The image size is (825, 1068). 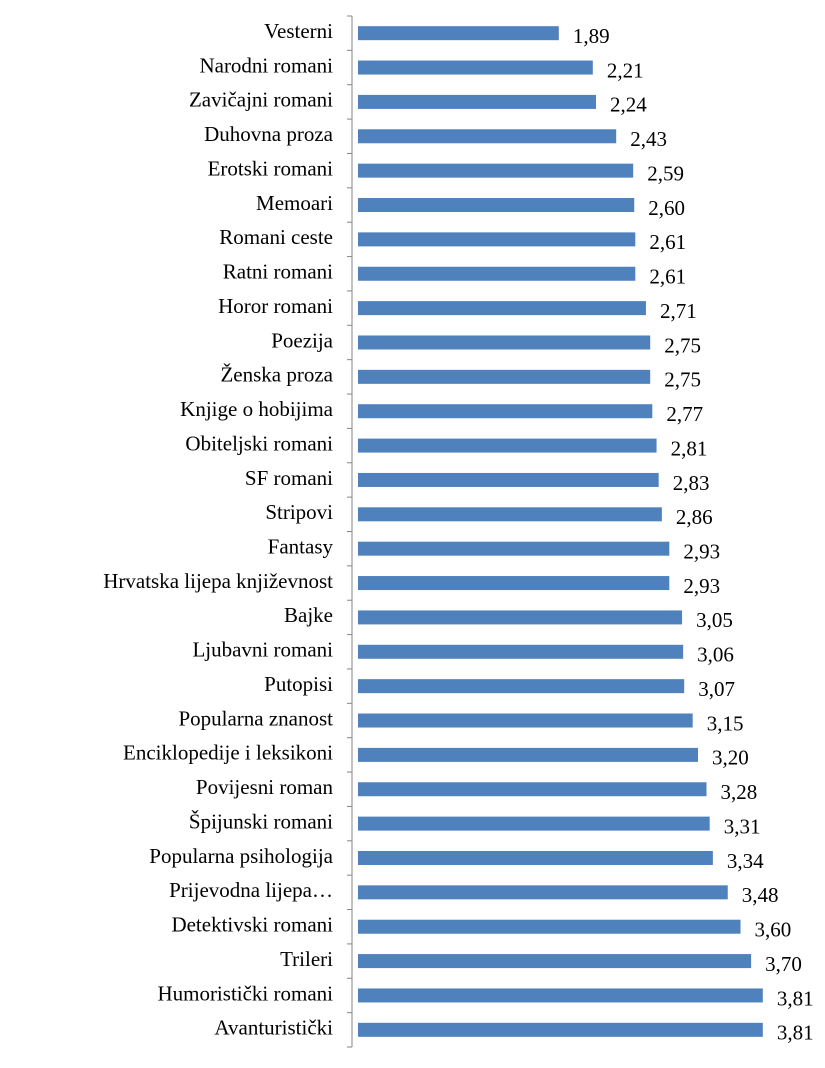 I want to click on category-label: Popularna psihologija, so click(x=241, y=856).